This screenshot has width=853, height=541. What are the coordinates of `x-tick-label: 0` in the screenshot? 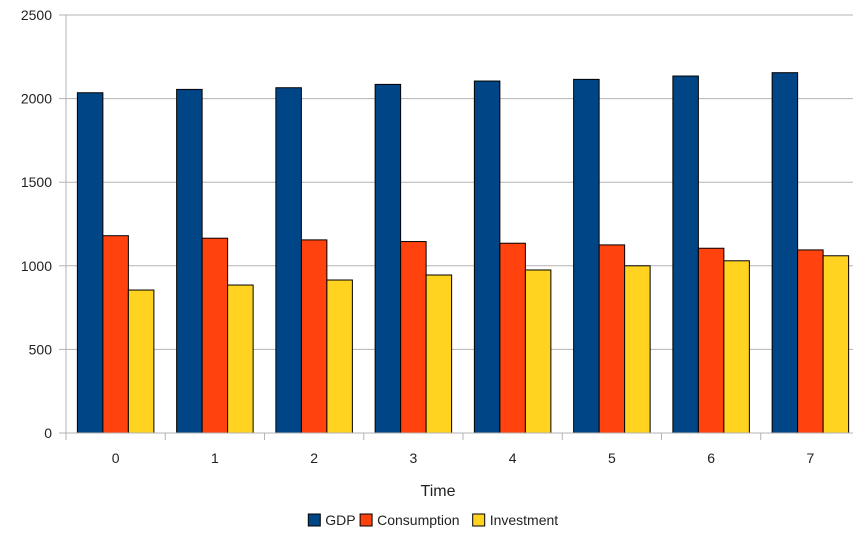 It's located at (116, 458).